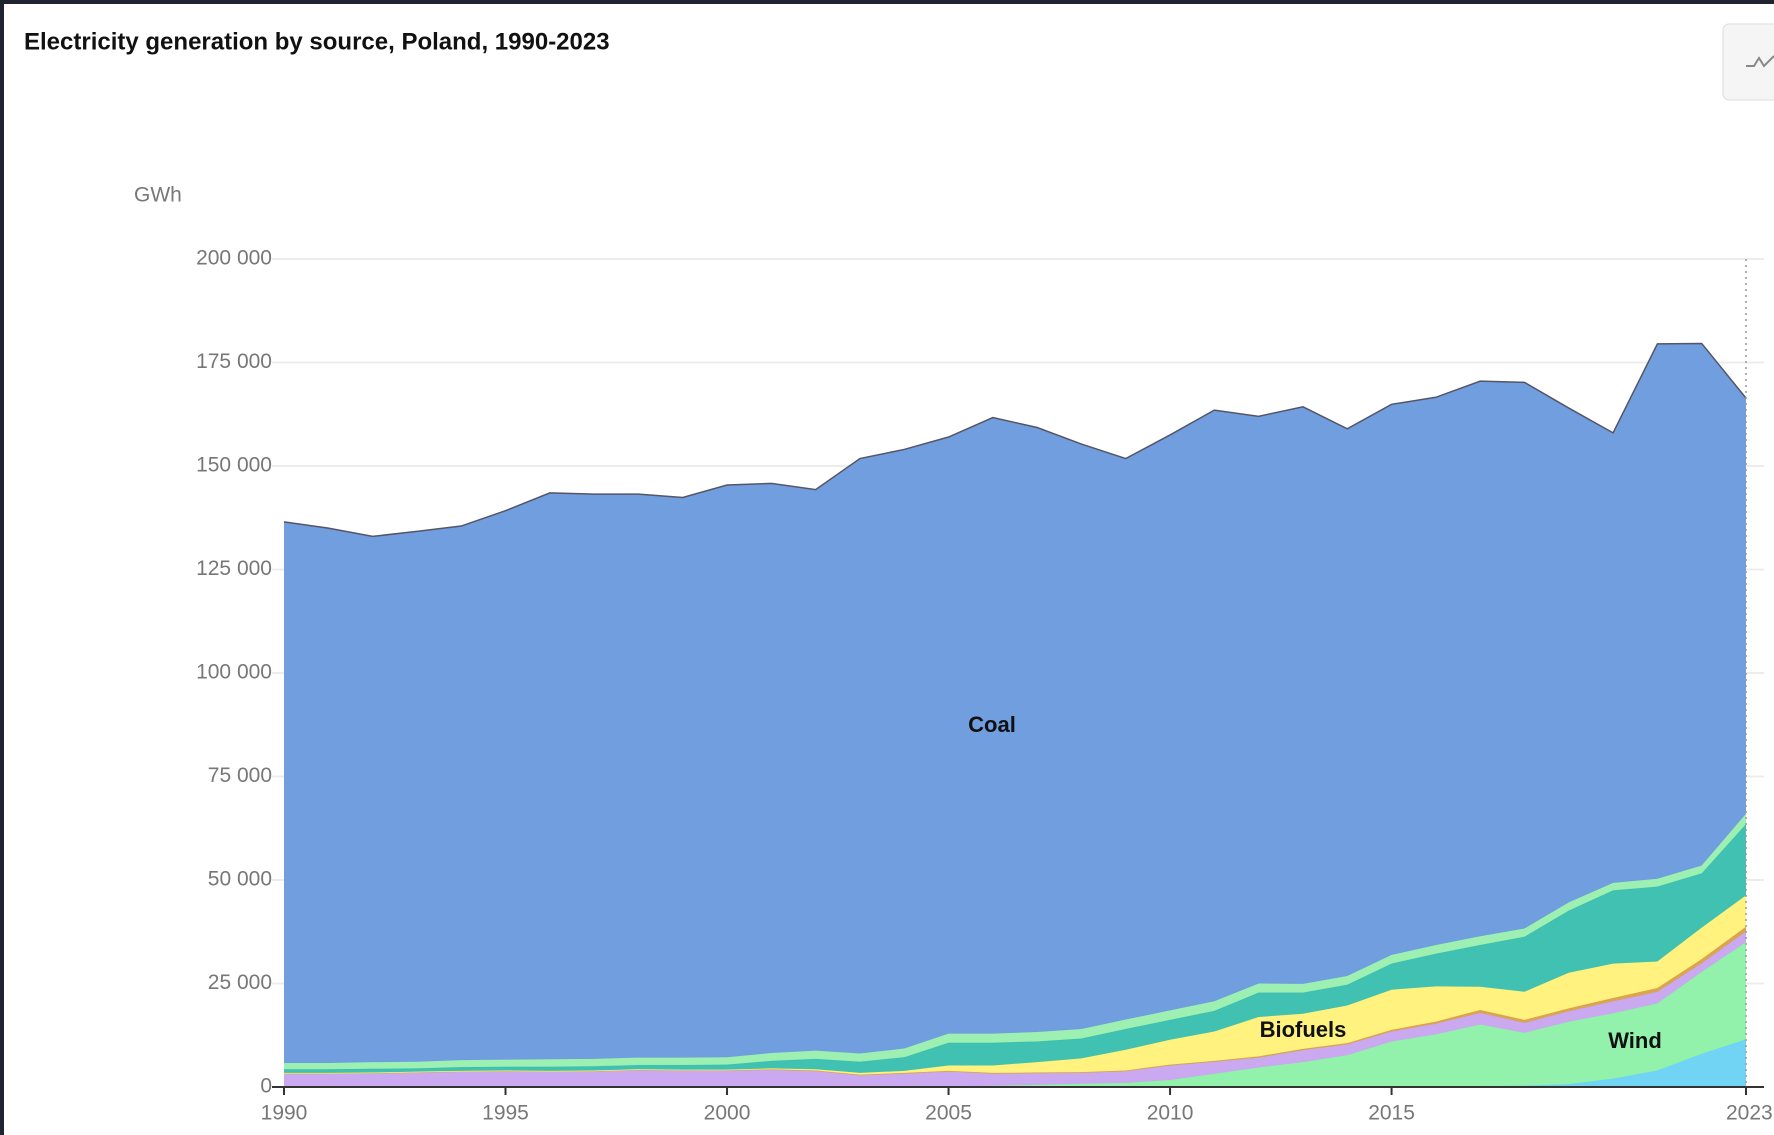 This screenshot has height=1135, width=1774. What do you see at coordinates (992, 724) in the screenshot?
I see `series-label: Coal` at bounding box center [992, 724].